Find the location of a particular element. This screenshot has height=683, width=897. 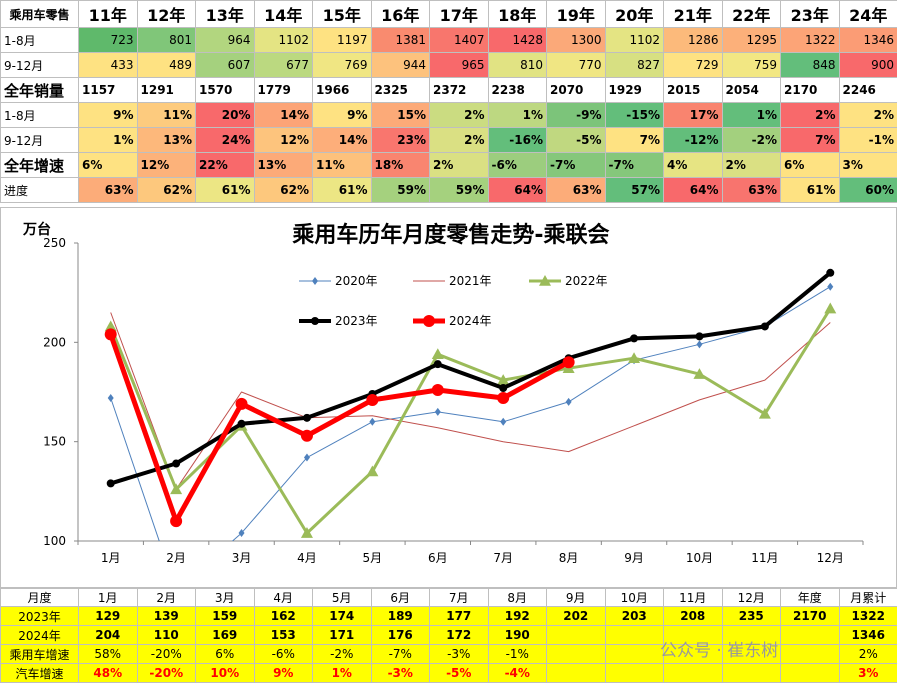

table-cell: 13% is located at coordinates (283, 165).